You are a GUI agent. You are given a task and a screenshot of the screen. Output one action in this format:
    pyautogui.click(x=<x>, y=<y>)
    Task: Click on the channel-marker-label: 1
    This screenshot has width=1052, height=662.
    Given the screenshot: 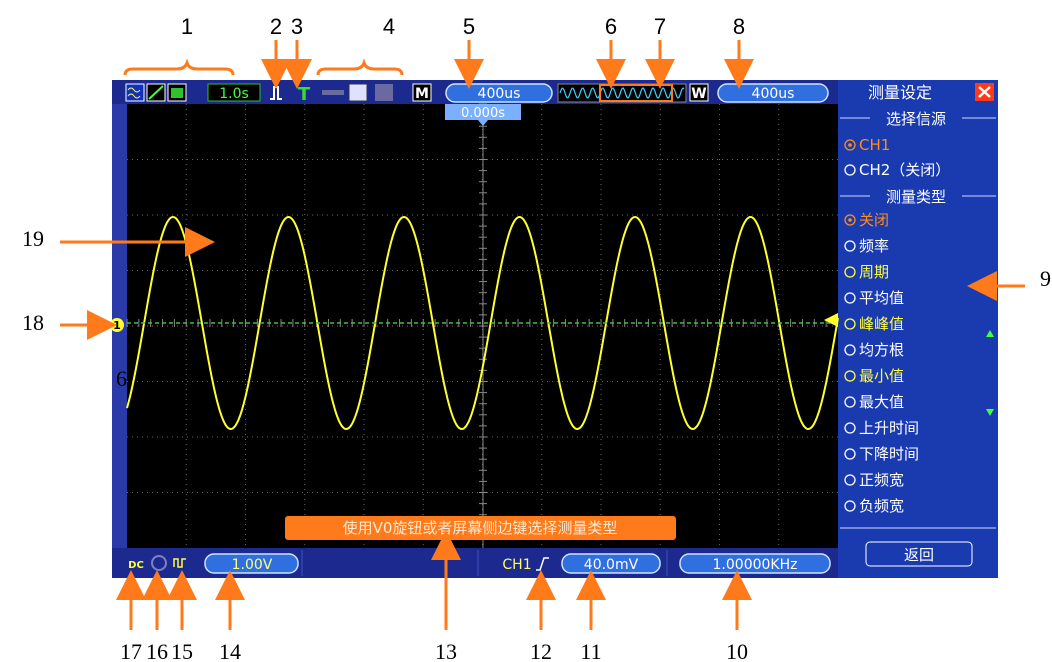 What is the action you would take?
    pyautogui.click(x=117, y=325)
    